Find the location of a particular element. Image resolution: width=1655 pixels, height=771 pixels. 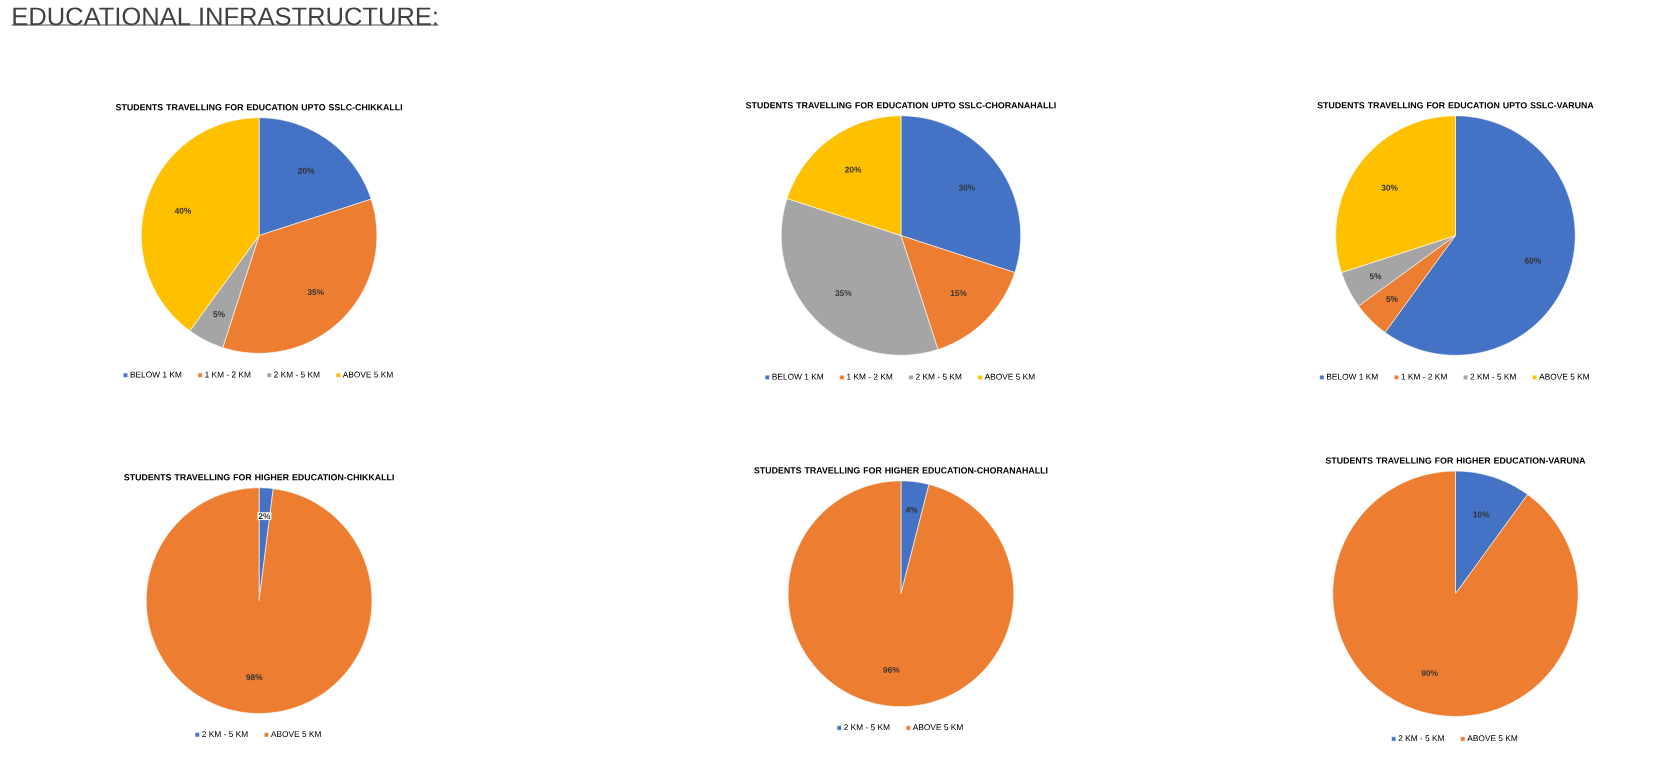

chart-title: STUDENTS TRAVELLING FOR EDUCATION UPTO SSLC-CHORANAHALLI is located at coordinates (900, 105).